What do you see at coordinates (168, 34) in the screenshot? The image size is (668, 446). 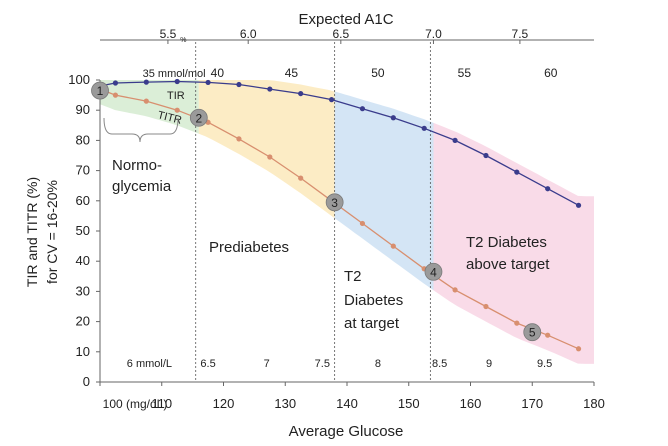 I see `a1c-tick-label: 5.5` at bounding box center [168, 34].